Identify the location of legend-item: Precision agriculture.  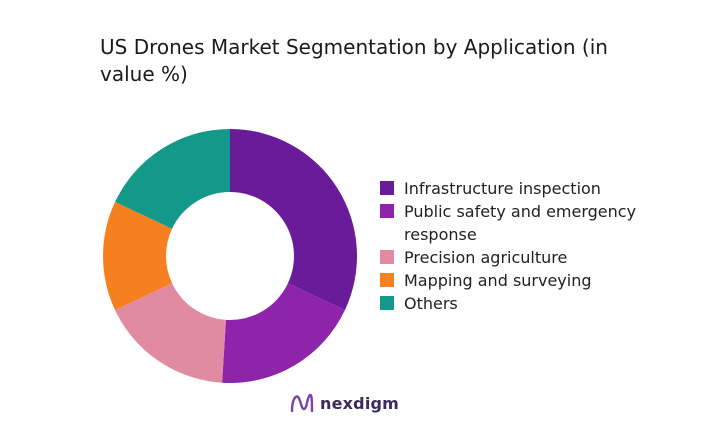
(530, 257).